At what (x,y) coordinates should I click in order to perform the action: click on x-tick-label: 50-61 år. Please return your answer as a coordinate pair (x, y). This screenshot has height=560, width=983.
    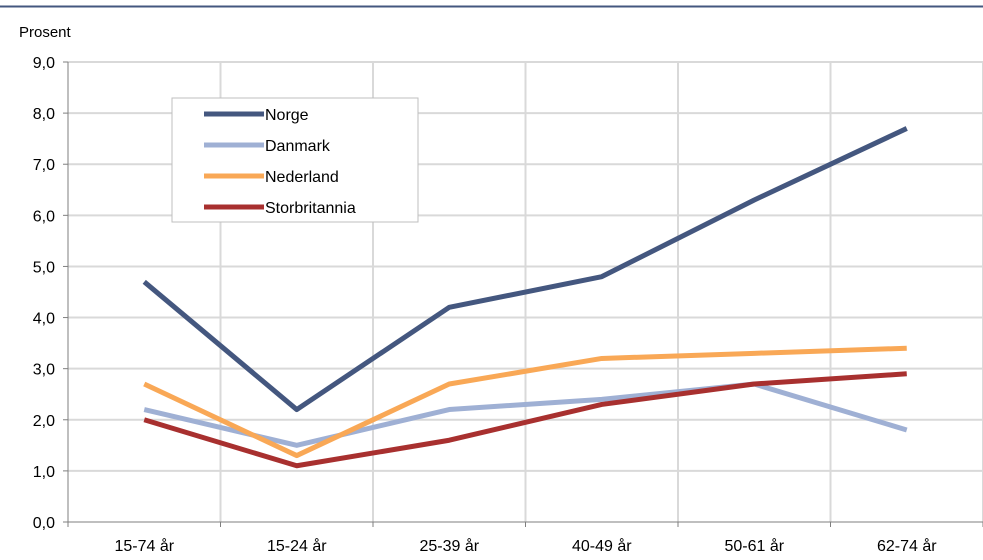
    Looking at the image, I should click on (754, 546).